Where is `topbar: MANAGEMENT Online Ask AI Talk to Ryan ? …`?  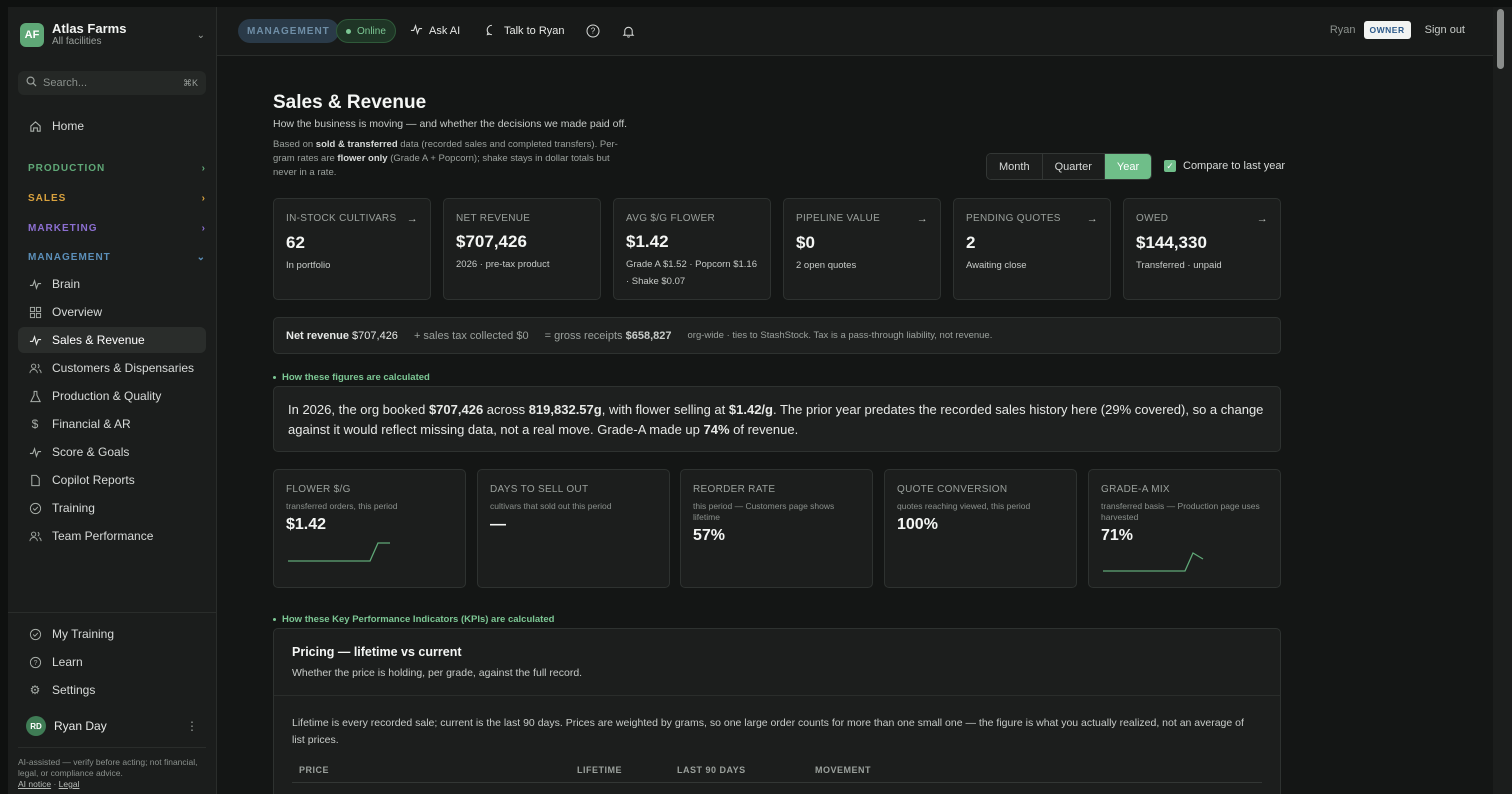
topbar: MANAGEMENT Online Ask AI Talk to Ryan ? … is located at coordinates (855, 31).